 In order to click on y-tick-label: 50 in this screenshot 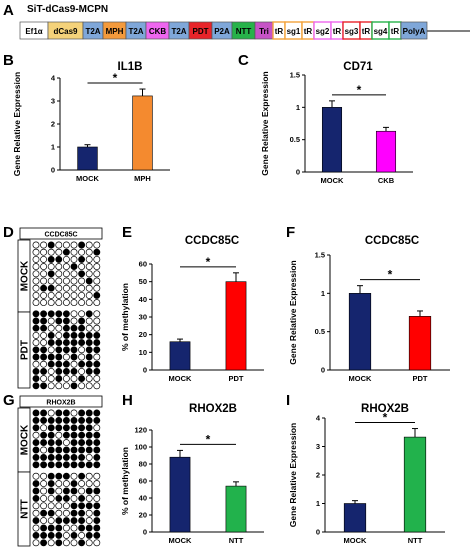, I will do `click(143, 281)`.